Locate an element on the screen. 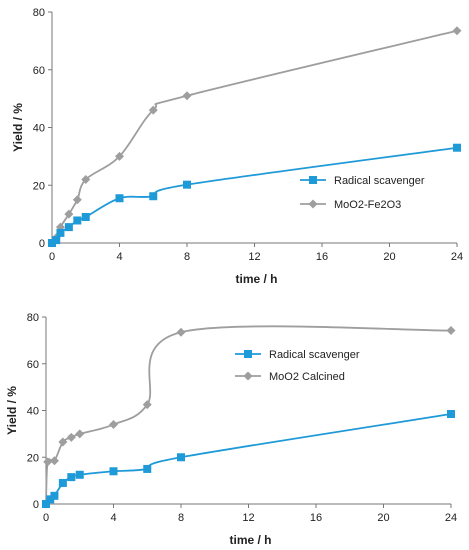 This screenshot has width=469, height=550. legend: Radical scavenger MoO2-Fe2O3 is located at coordinates (362, 193).